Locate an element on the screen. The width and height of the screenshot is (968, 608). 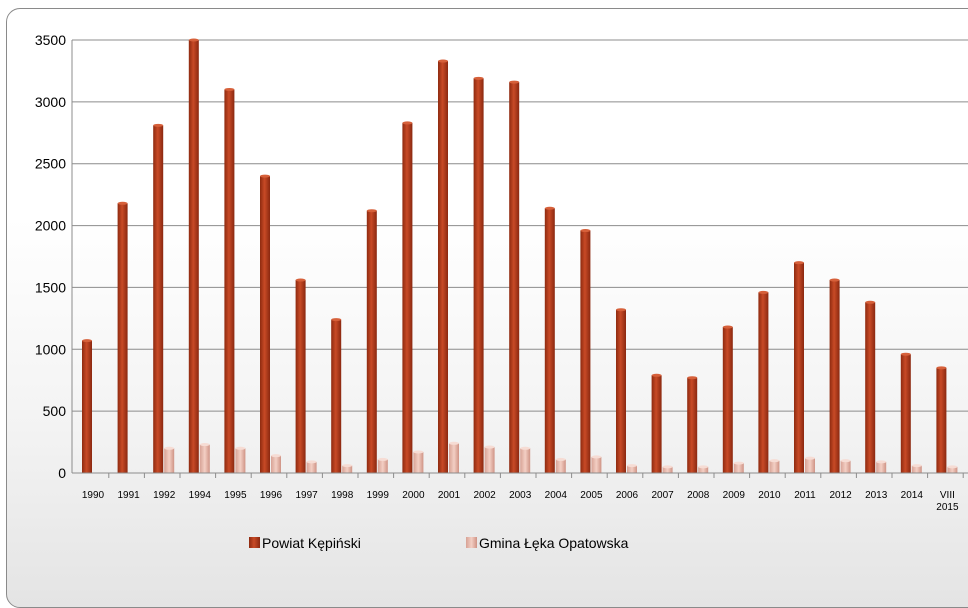
x-tick-label: 1999 is located at coordinates (378, 495).